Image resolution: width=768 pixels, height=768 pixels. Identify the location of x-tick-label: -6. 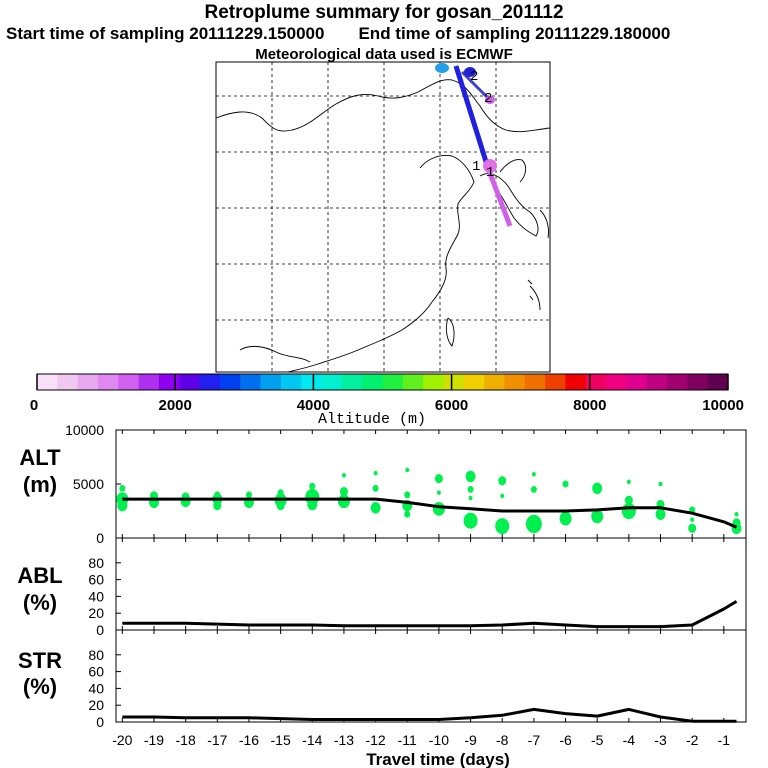
(565, 740).